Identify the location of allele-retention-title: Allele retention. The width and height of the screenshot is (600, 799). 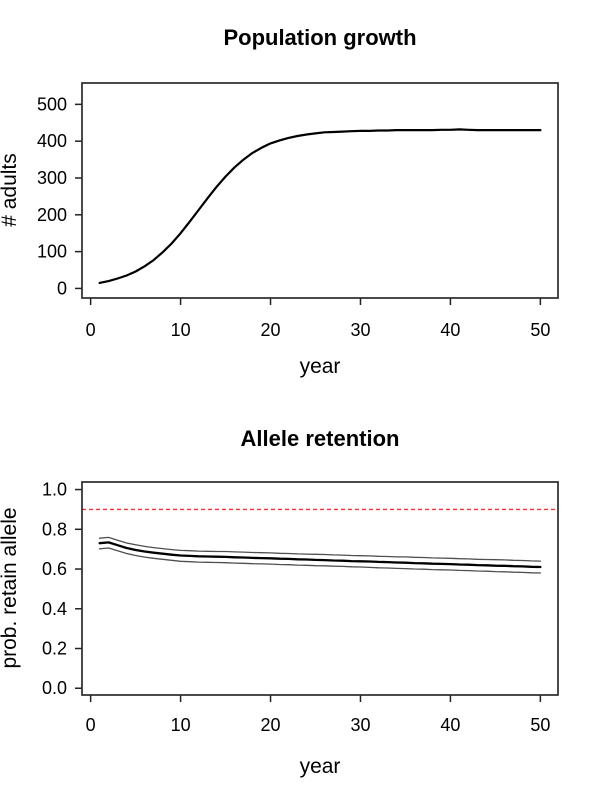
(320, 438).